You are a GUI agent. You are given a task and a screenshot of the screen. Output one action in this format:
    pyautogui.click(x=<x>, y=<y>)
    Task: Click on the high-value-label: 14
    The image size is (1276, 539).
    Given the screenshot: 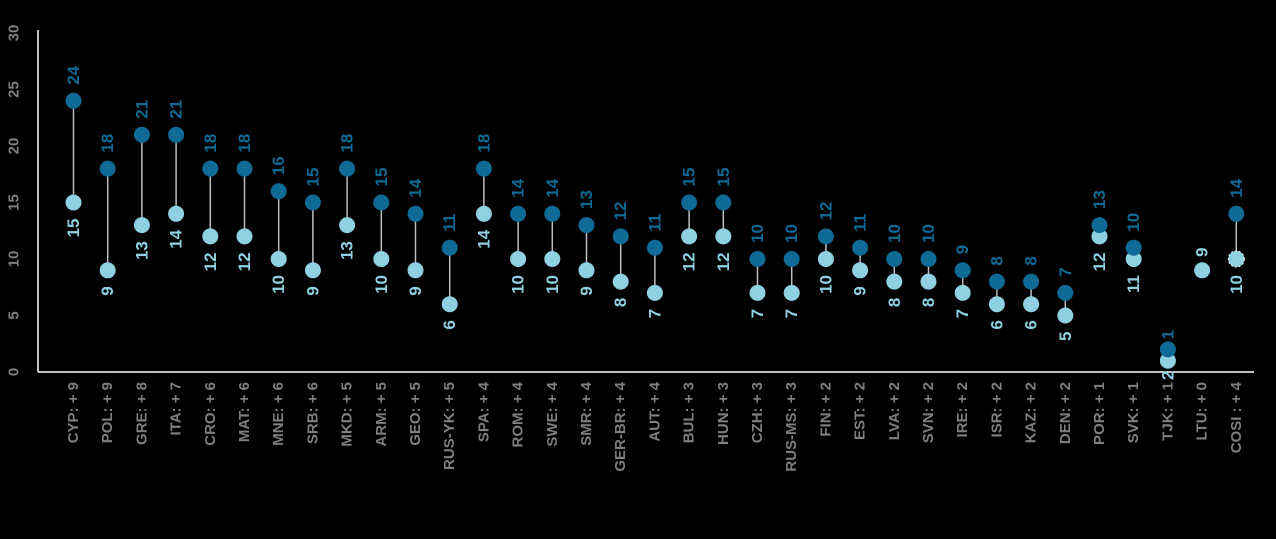 What is the action you would take?
    pyautogui.click(x=1236, y=187)
    